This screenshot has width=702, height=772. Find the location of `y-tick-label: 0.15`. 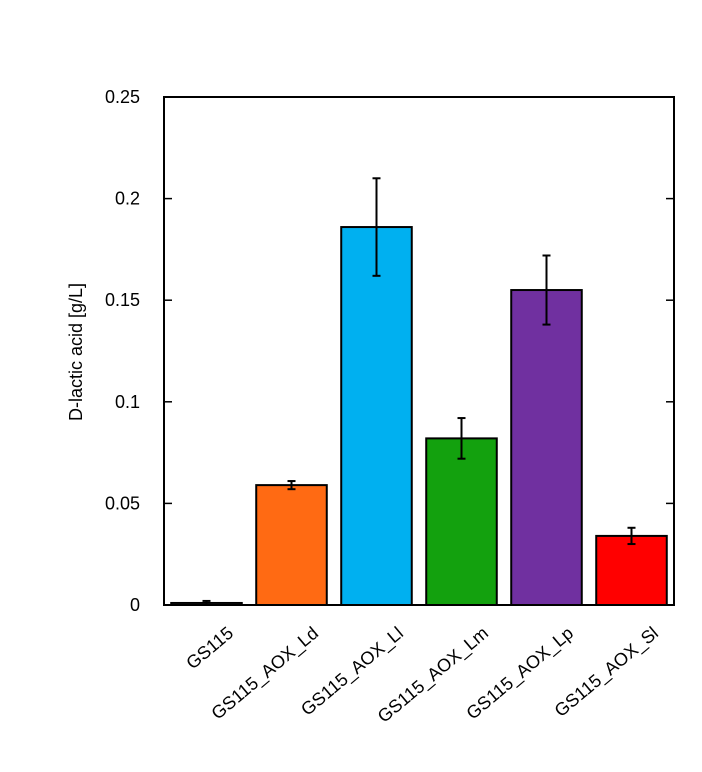

y-tick-label: 0.15 is located at coordinates (122, 300).